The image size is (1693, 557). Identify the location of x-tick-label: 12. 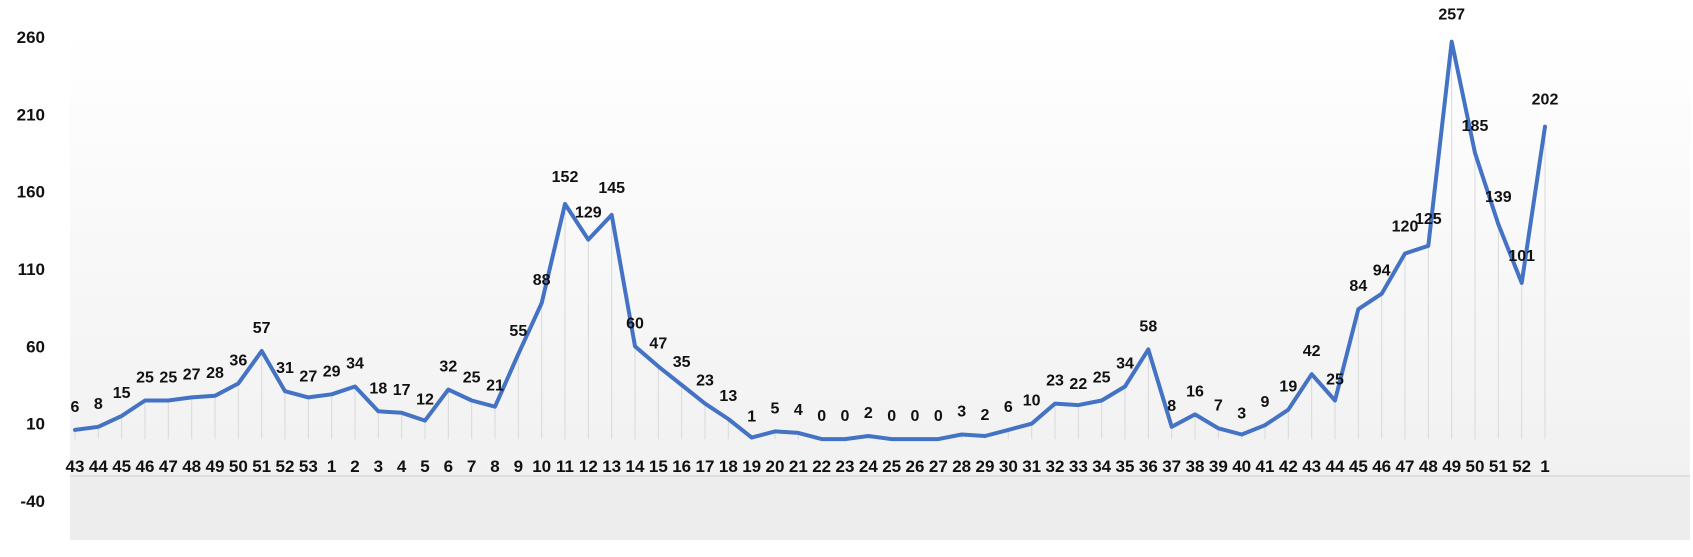
(588, 466).